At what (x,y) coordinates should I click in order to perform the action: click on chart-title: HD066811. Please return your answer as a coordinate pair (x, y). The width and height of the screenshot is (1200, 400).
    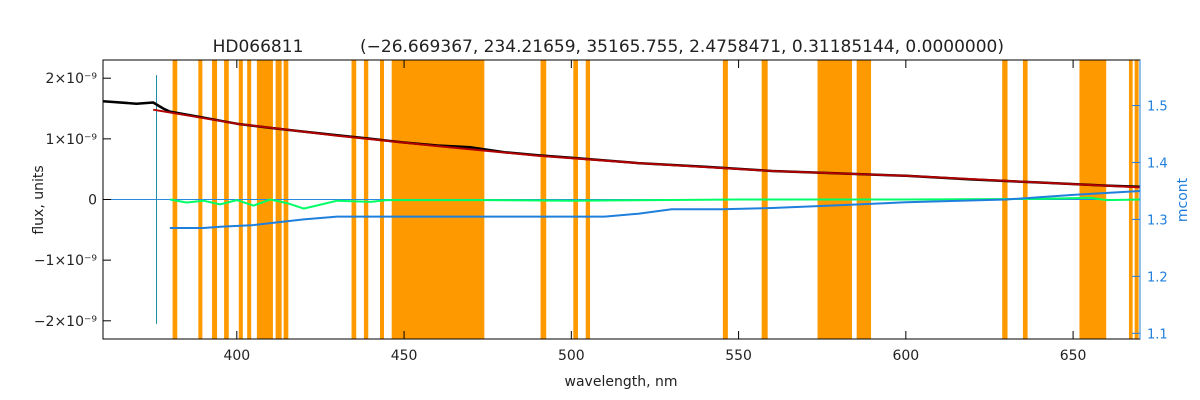
    Looking at the image, I should click on (258, 47).